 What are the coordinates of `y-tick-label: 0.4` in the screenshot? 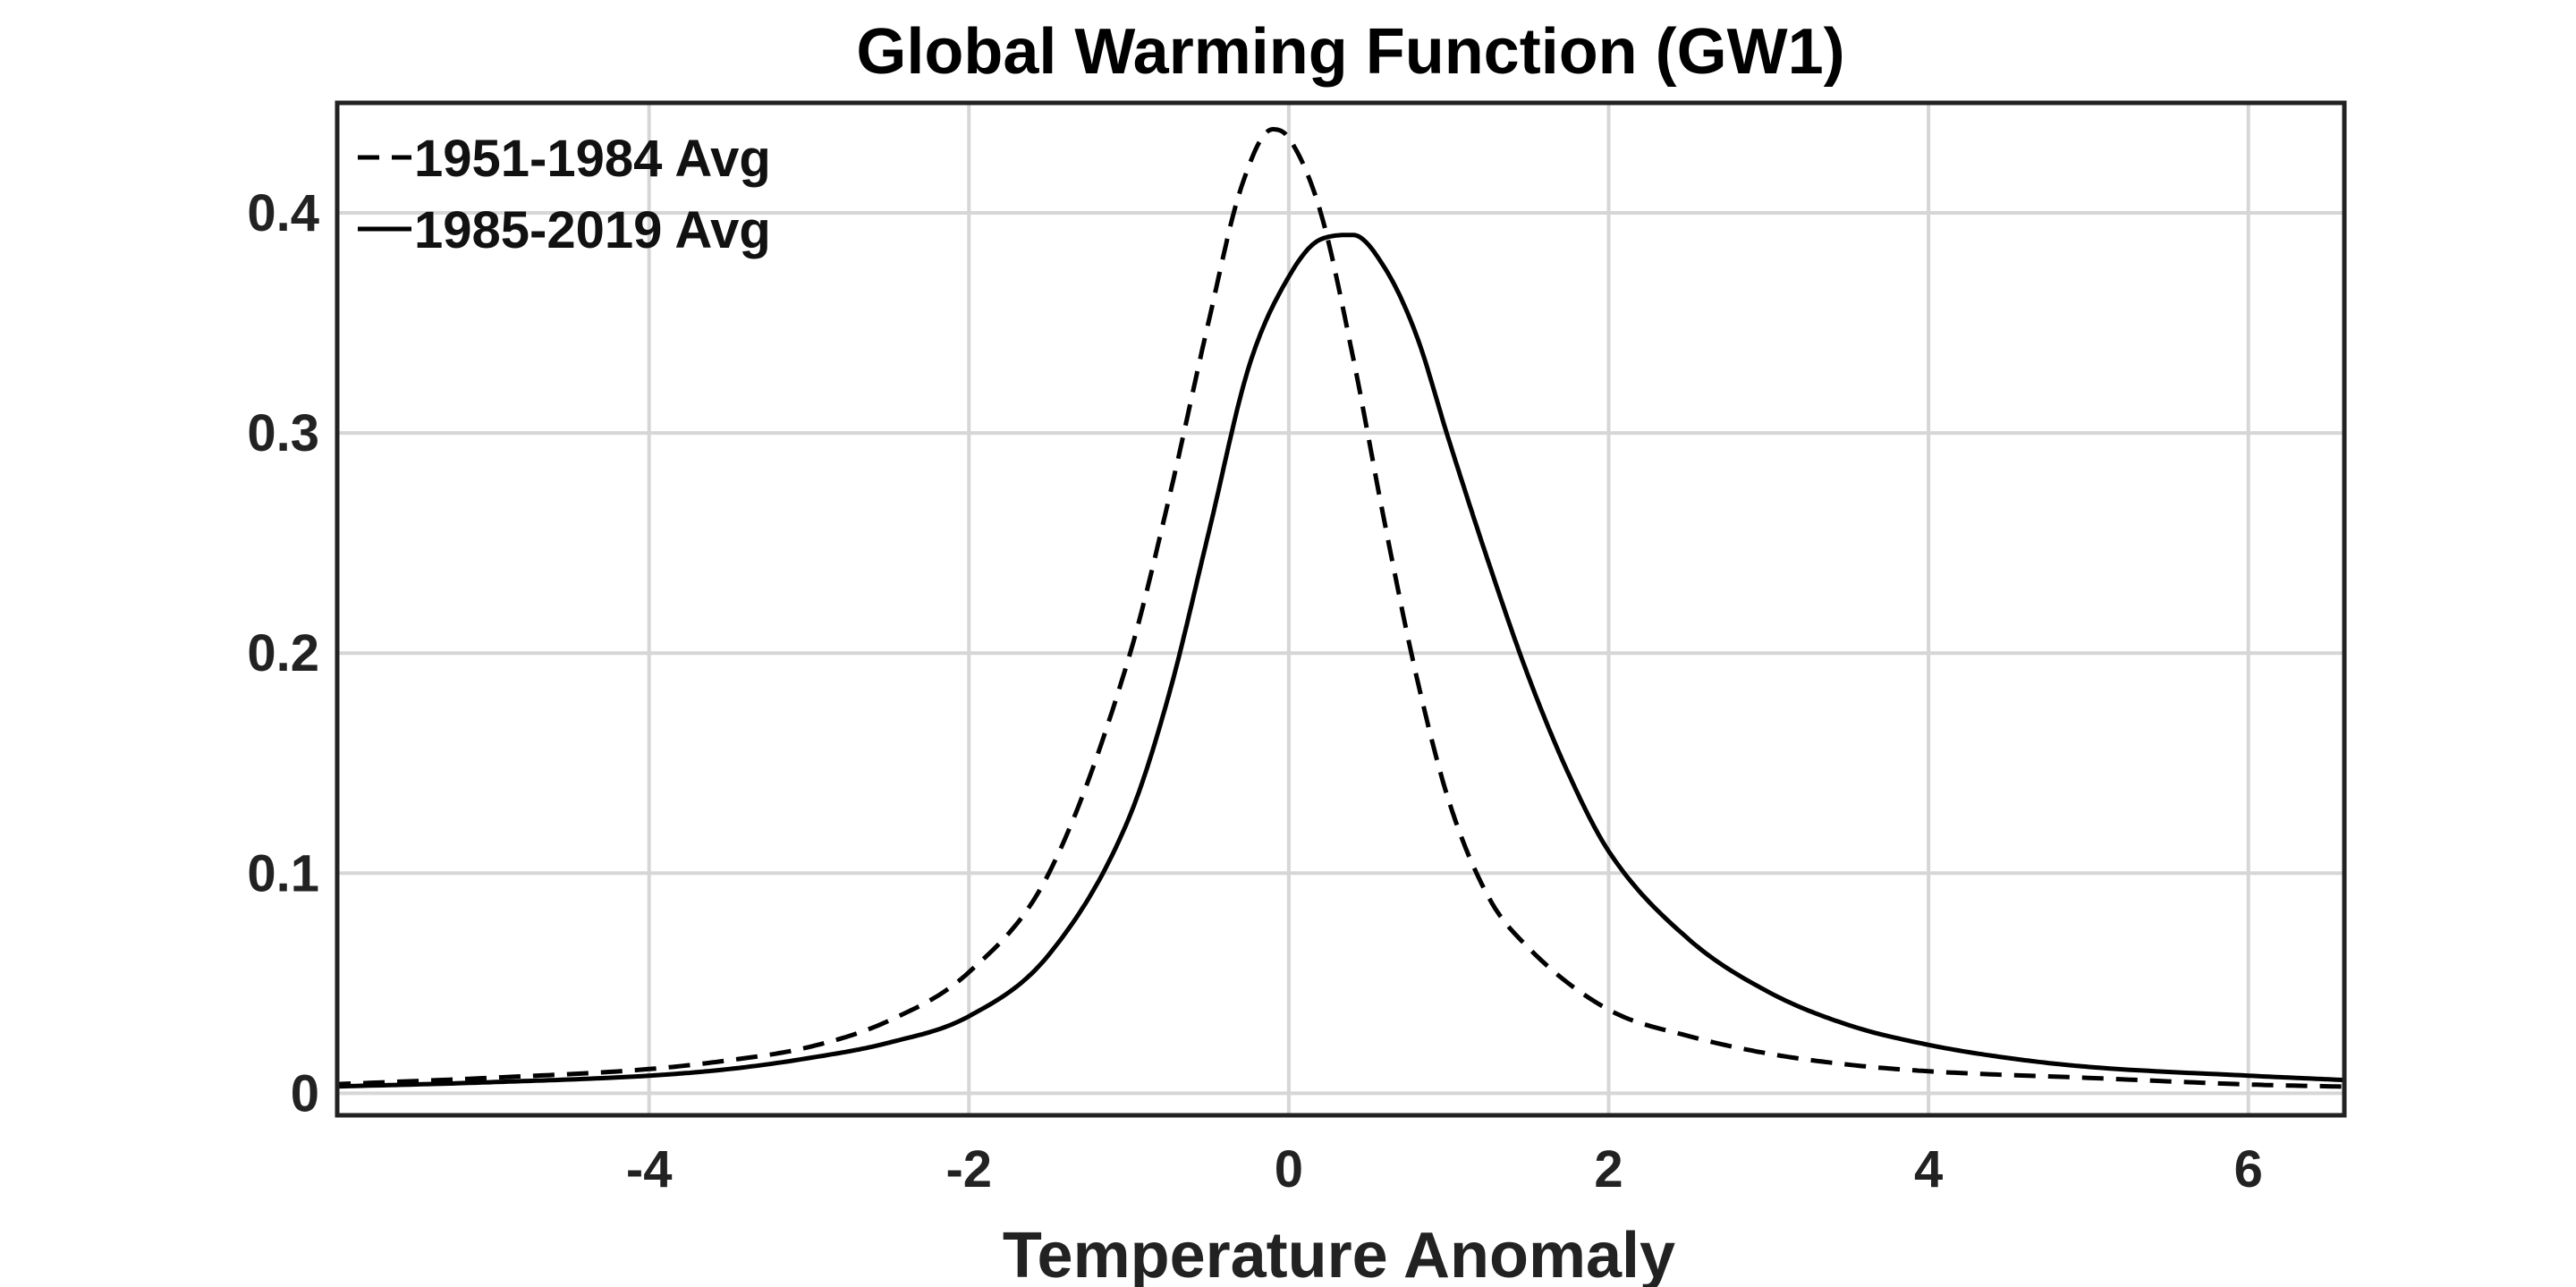 It's located at (283, 213).